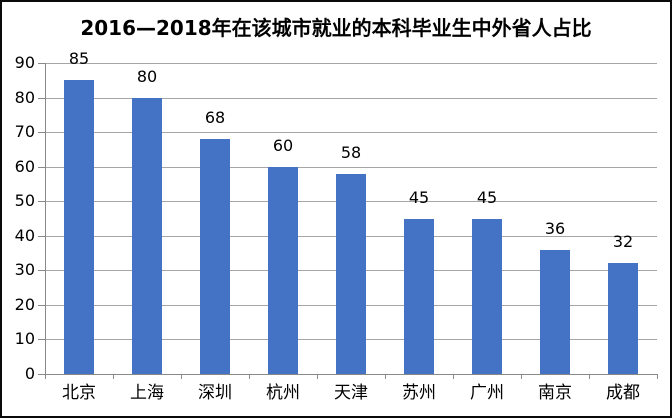  What do you see at coordinates (79, 393) in the screenshot?
I see `x-category-label: 北京` at bounding box center [79, 393].